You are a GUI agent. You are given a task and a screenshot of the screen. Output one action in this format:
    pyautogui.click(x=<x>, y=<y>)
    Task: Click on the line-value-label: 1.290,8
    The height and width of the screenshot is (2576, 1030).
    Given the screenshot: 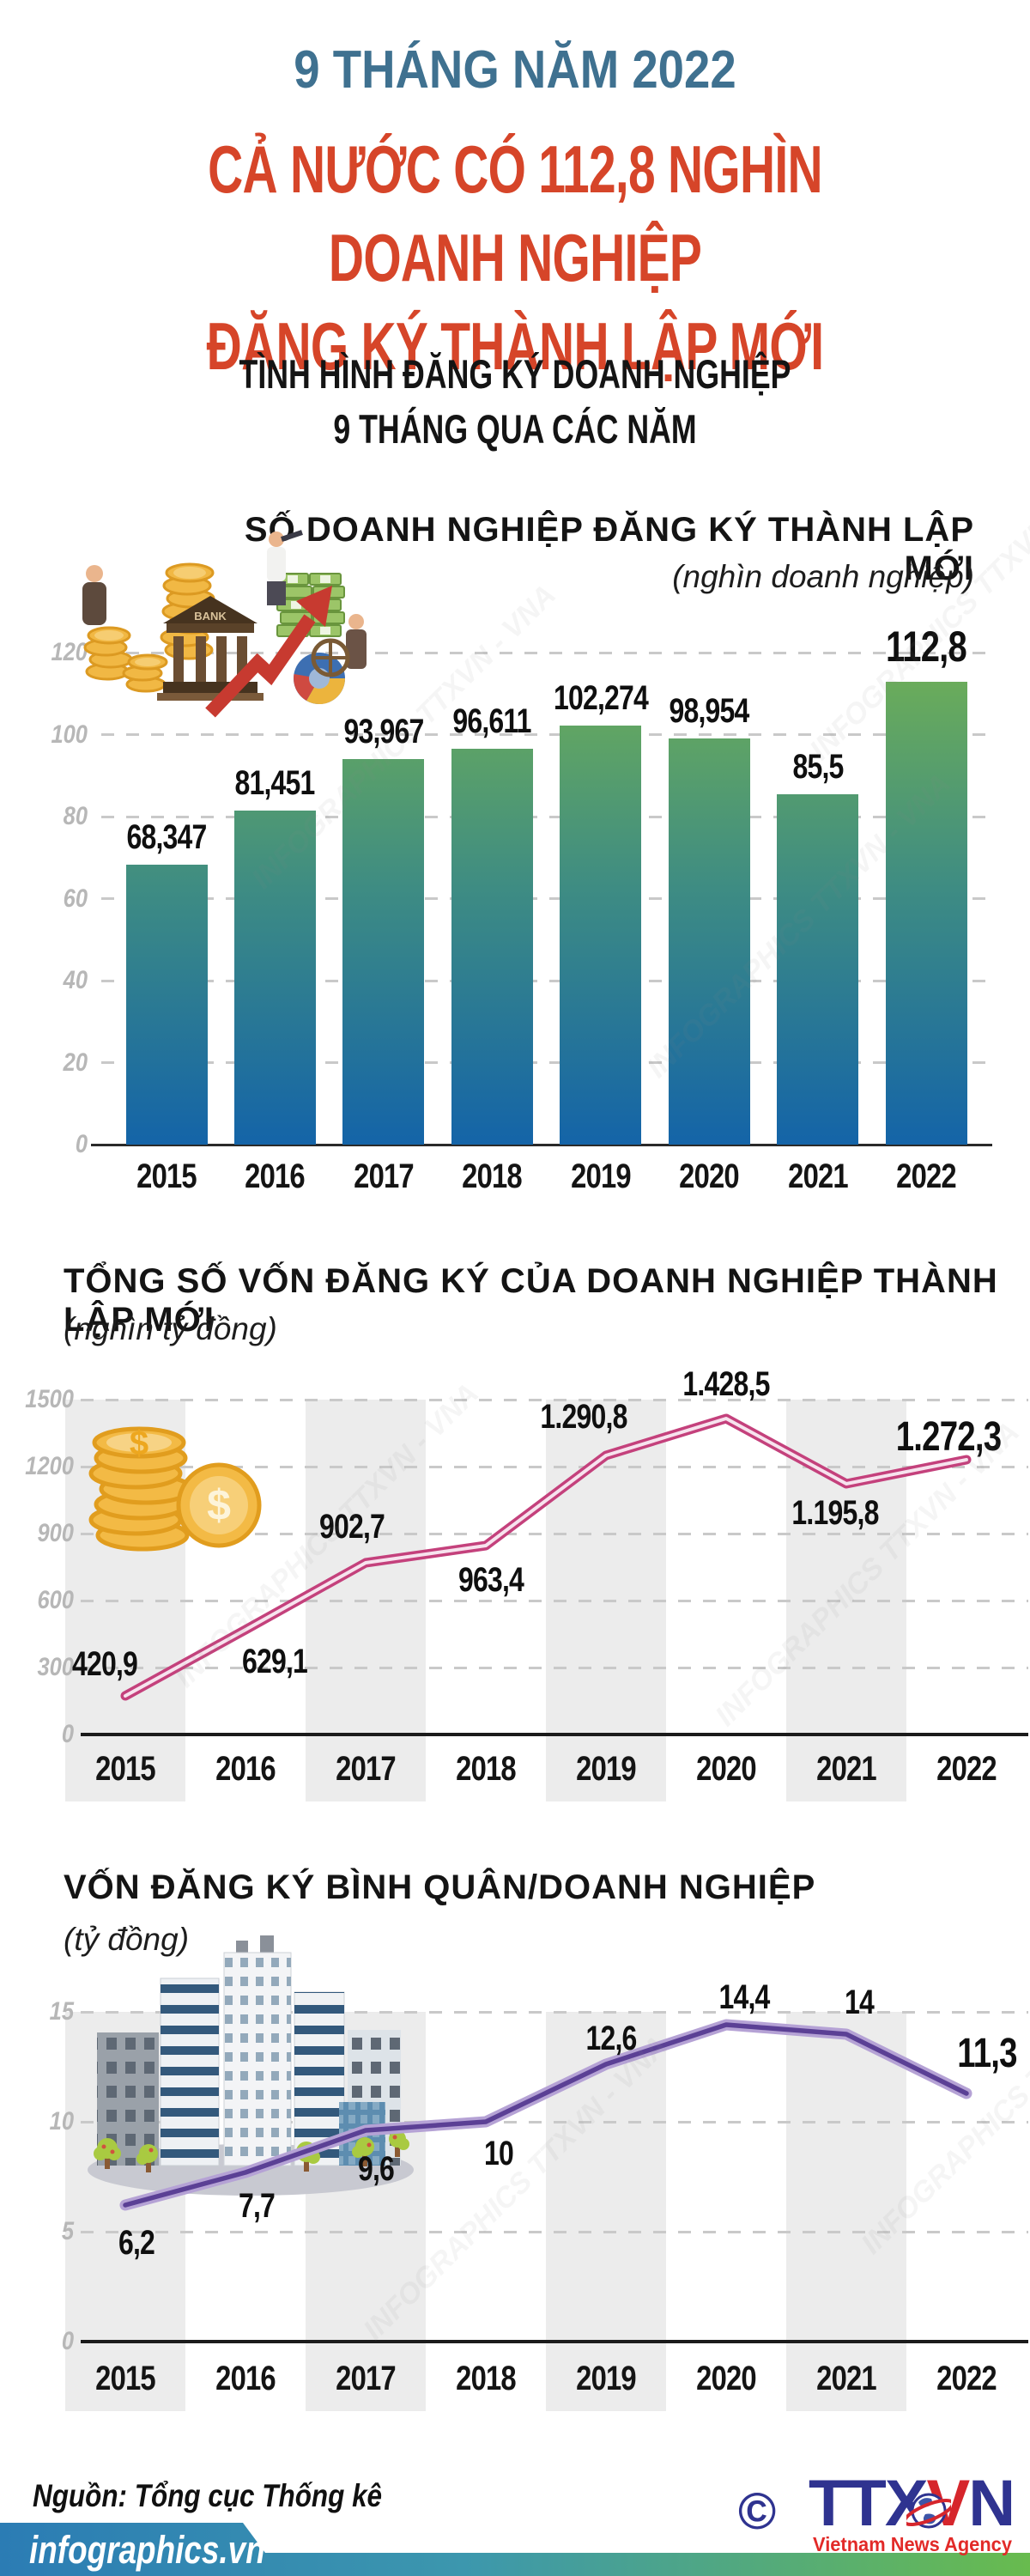 What is the action you would take?
    pyautogui.click(x=583, y=1417)
    